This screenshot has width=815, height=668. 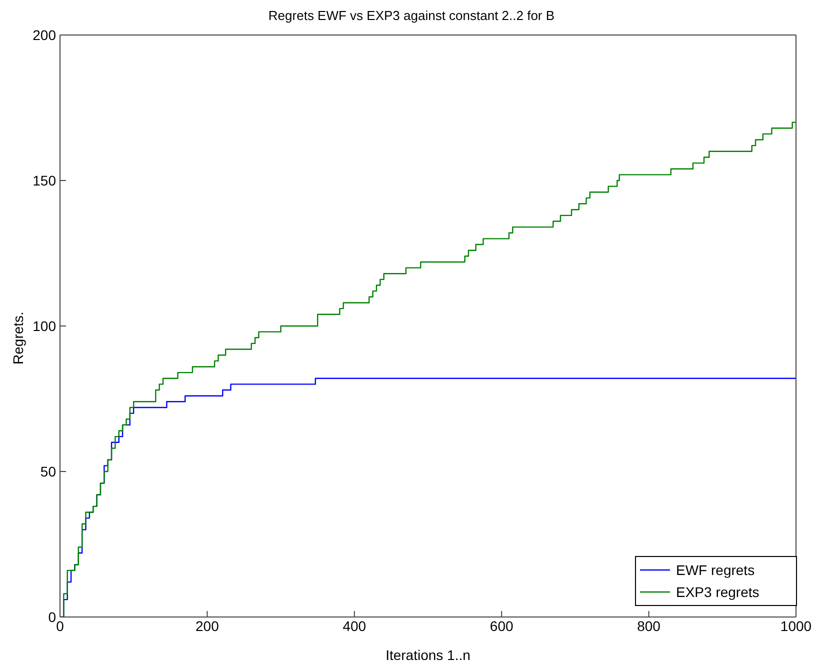 I want to click on x-tick-label: 400, so click(x=354, y=626).